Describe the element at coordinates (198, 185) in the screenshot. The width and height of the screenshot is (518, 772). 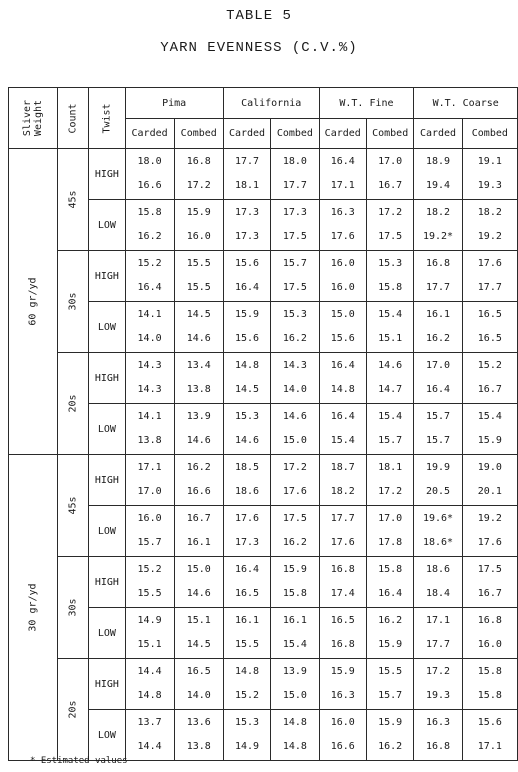
I see `cv-value: 17.2` at that location.